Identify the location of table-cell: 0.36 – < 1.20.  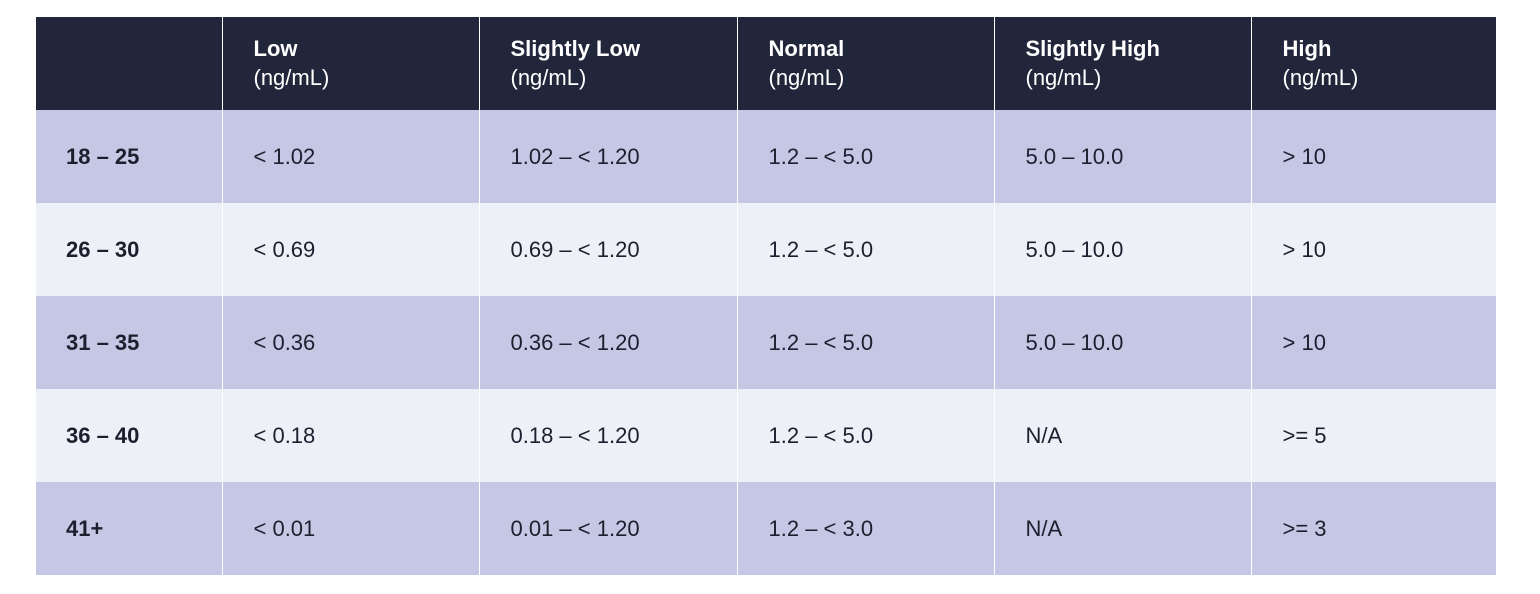
(607, 342).